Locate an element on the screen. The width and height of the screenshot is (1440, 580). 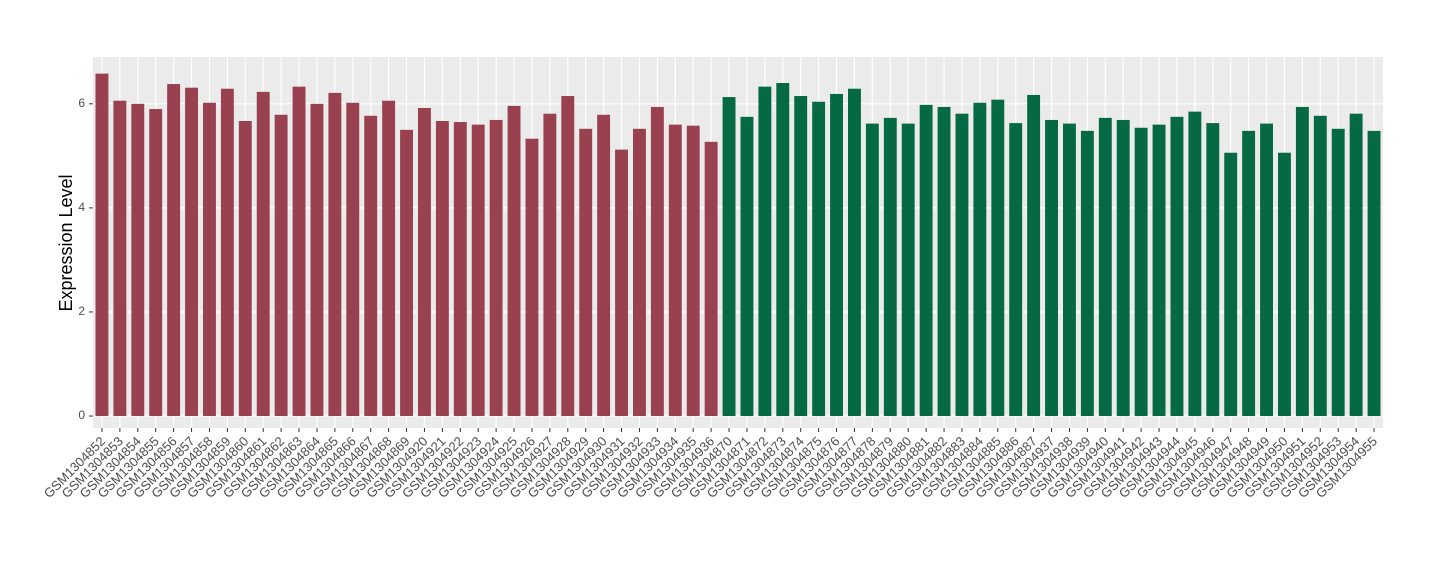
y-tick-label: 2 is located at coordinates (81, 311).